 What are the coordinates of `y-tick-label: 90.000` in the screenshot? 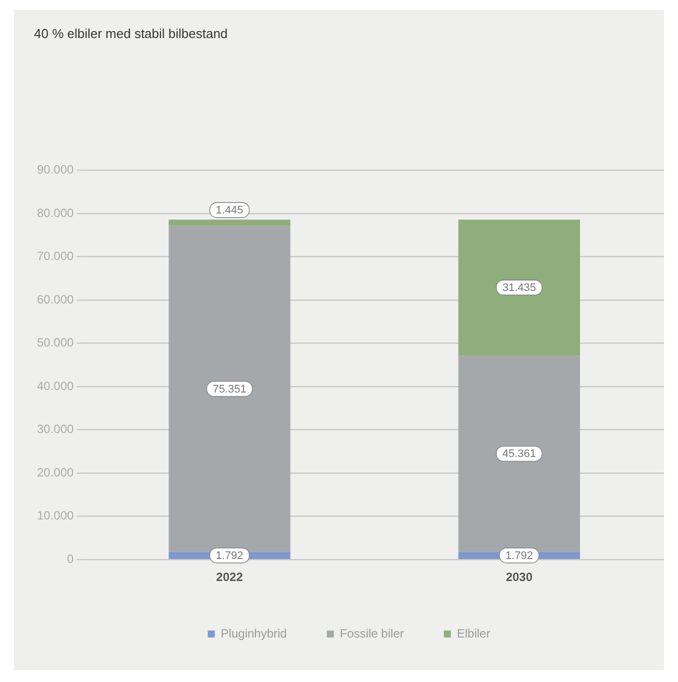 It's located at (55, 169).